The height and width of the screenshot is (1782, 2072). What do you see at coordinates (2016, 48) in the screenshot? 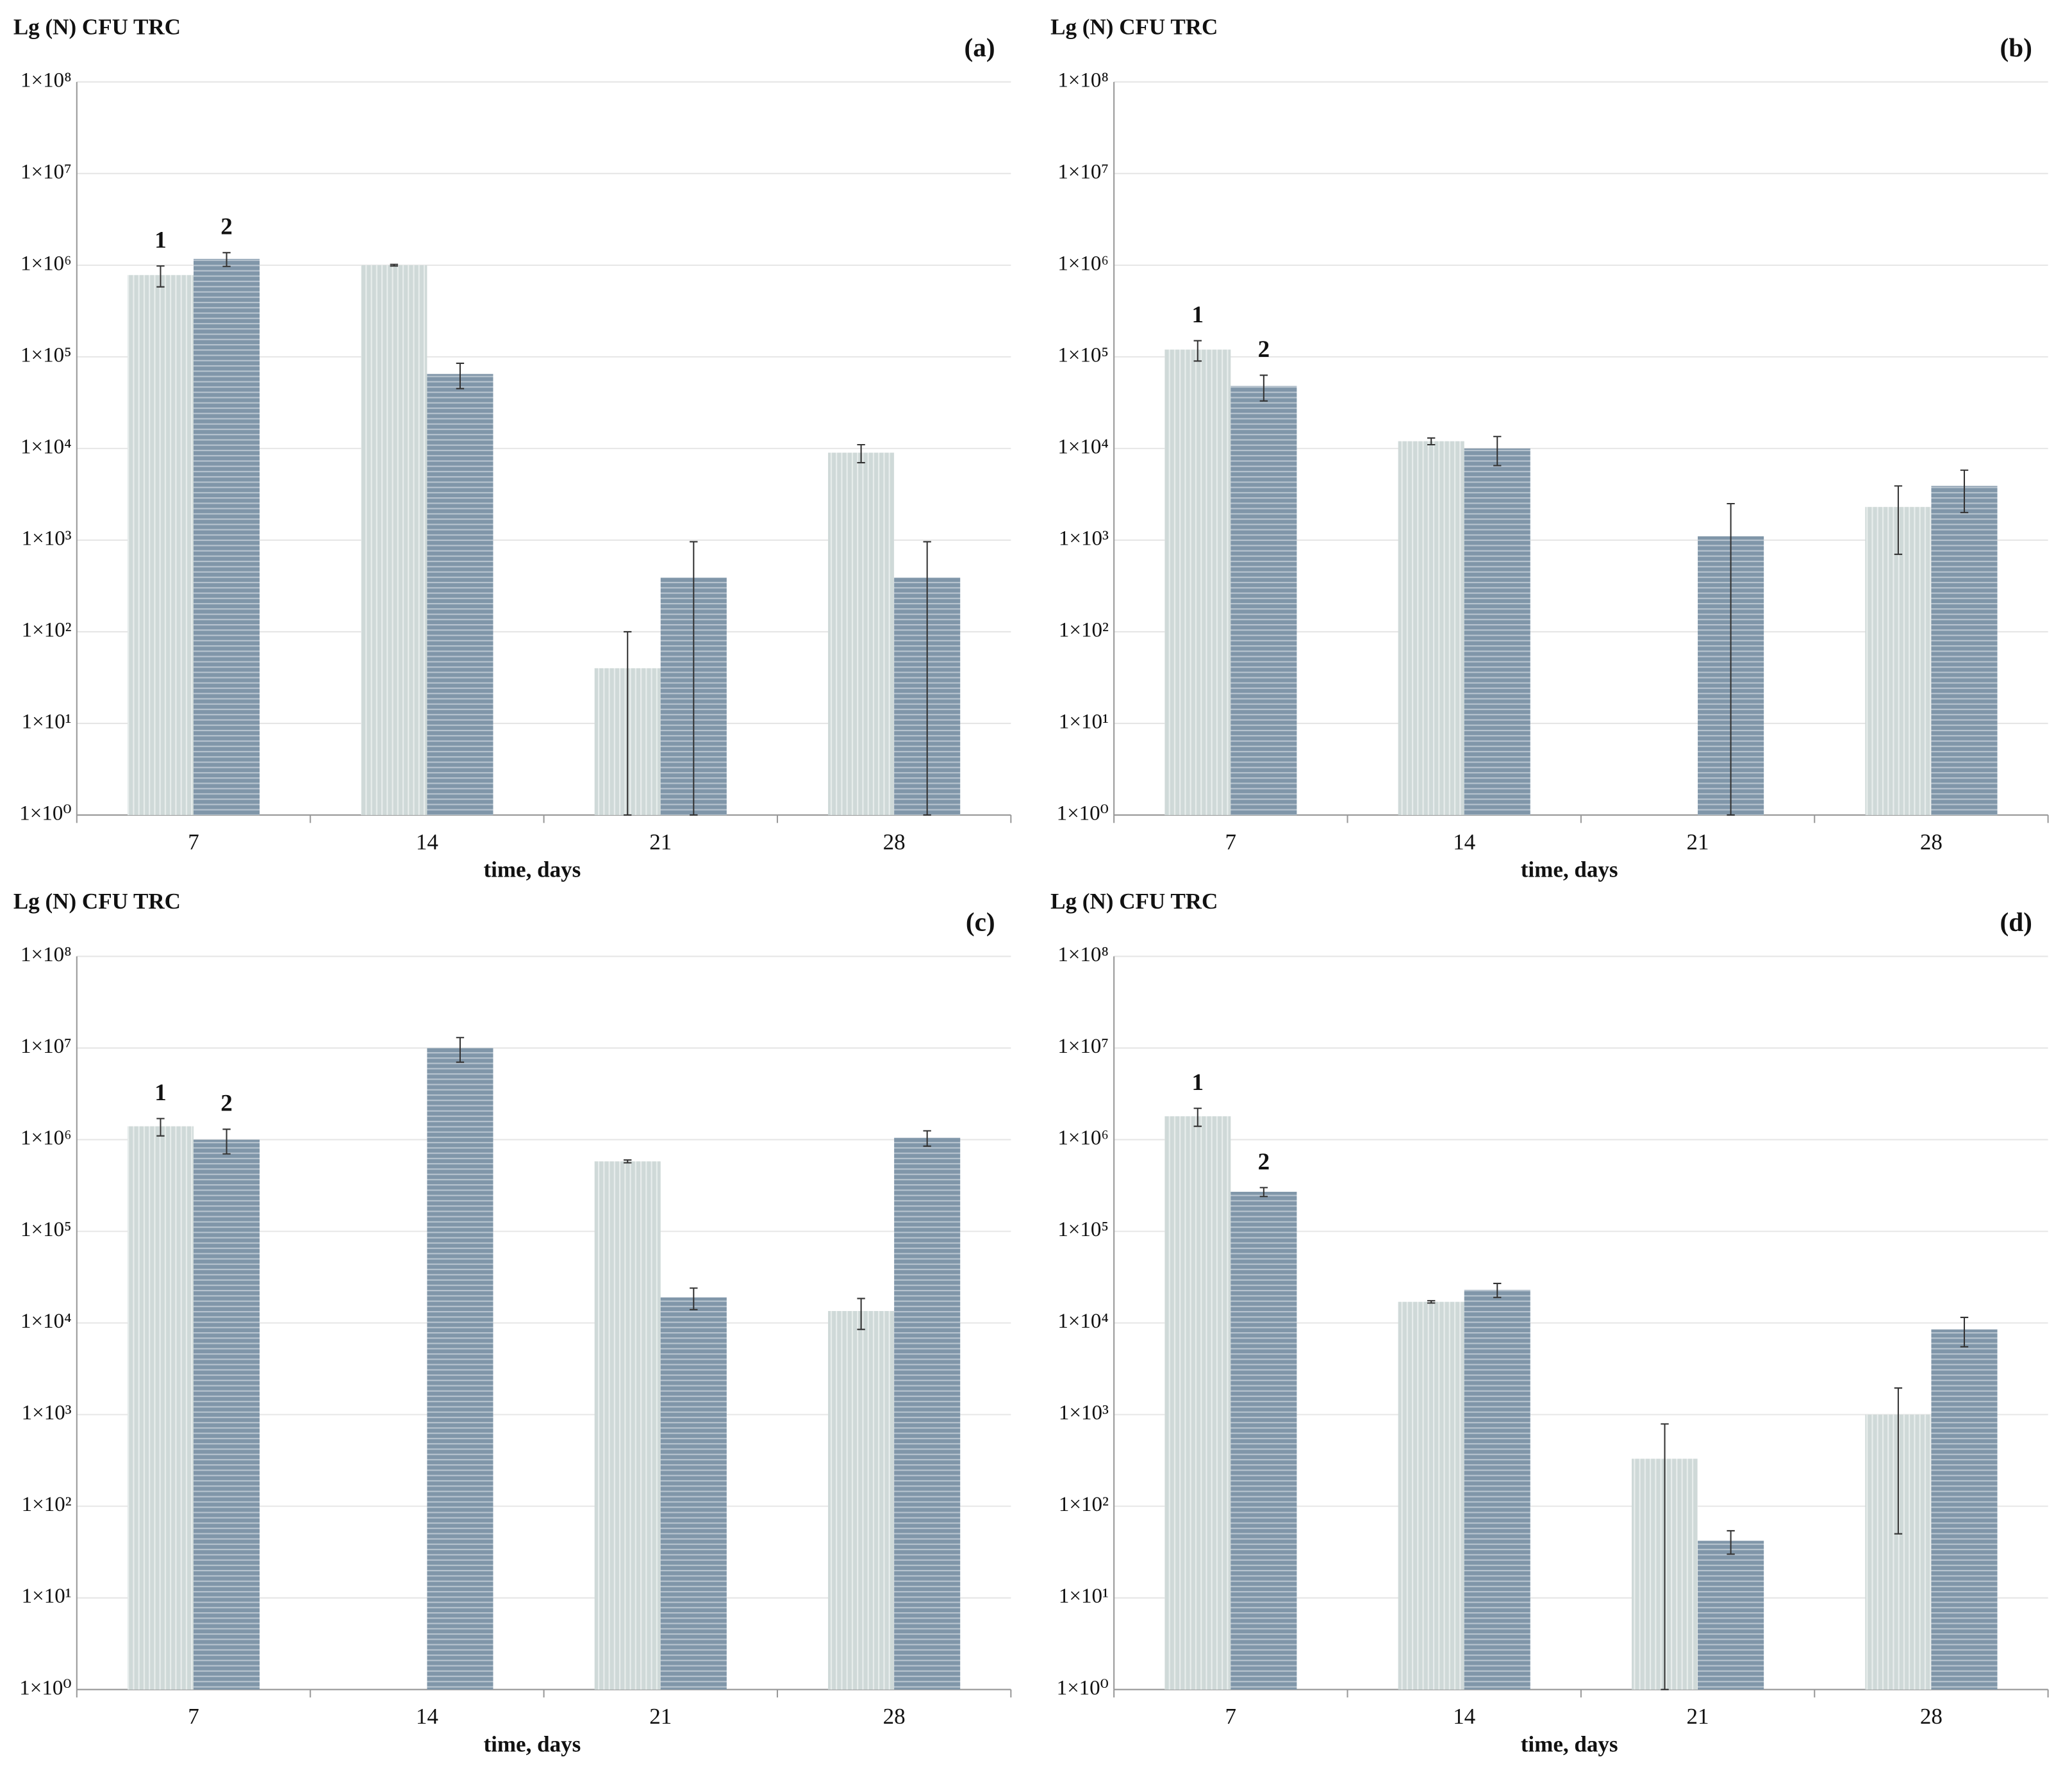
I see `panel-label: (b)` at bounding box center [2016, 48].